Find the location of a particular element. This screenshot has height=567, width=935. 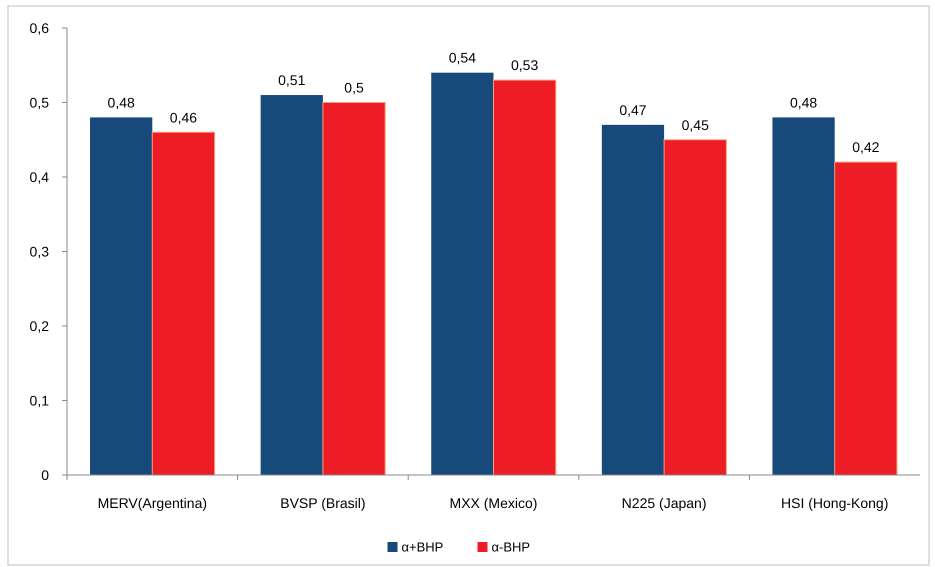

x-tick-label: N225 (Japan) is located at coordinates (664, 503).